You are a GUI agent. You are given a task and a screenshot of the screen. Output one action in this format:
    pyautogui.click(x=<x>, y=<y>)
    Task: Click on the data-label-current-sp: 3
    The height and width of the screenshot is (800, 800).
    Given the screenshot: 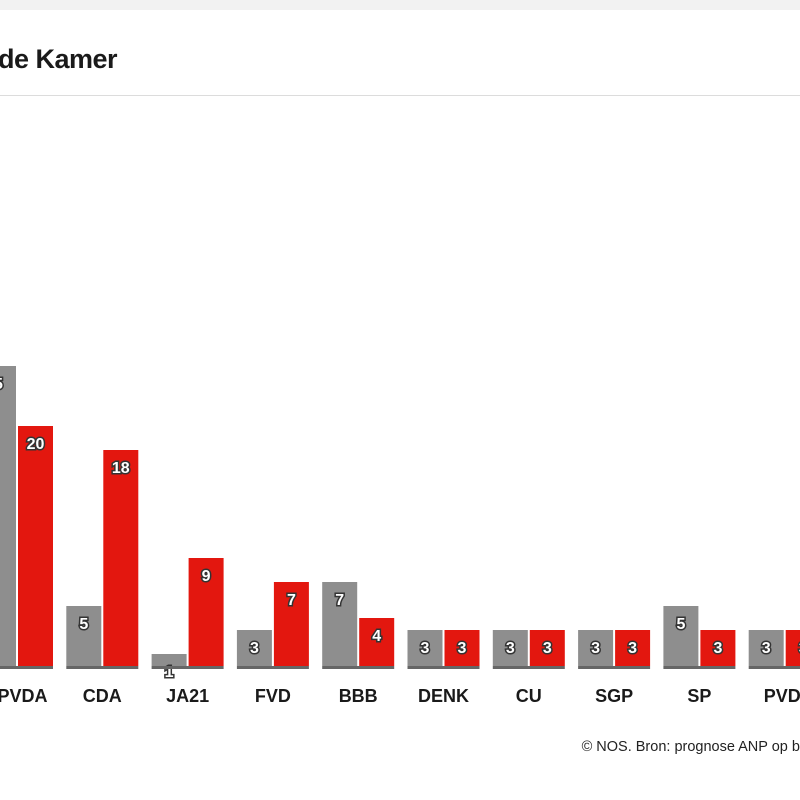 What is the action you would take?
    pyautogui.click(x=717, y=648)
    